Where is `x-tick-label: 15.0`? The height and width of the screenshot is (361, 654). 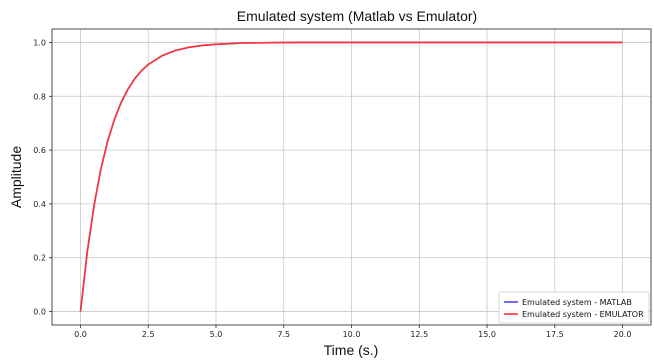
x-tick-label: 15.0 is located at coordinates (487, 334).